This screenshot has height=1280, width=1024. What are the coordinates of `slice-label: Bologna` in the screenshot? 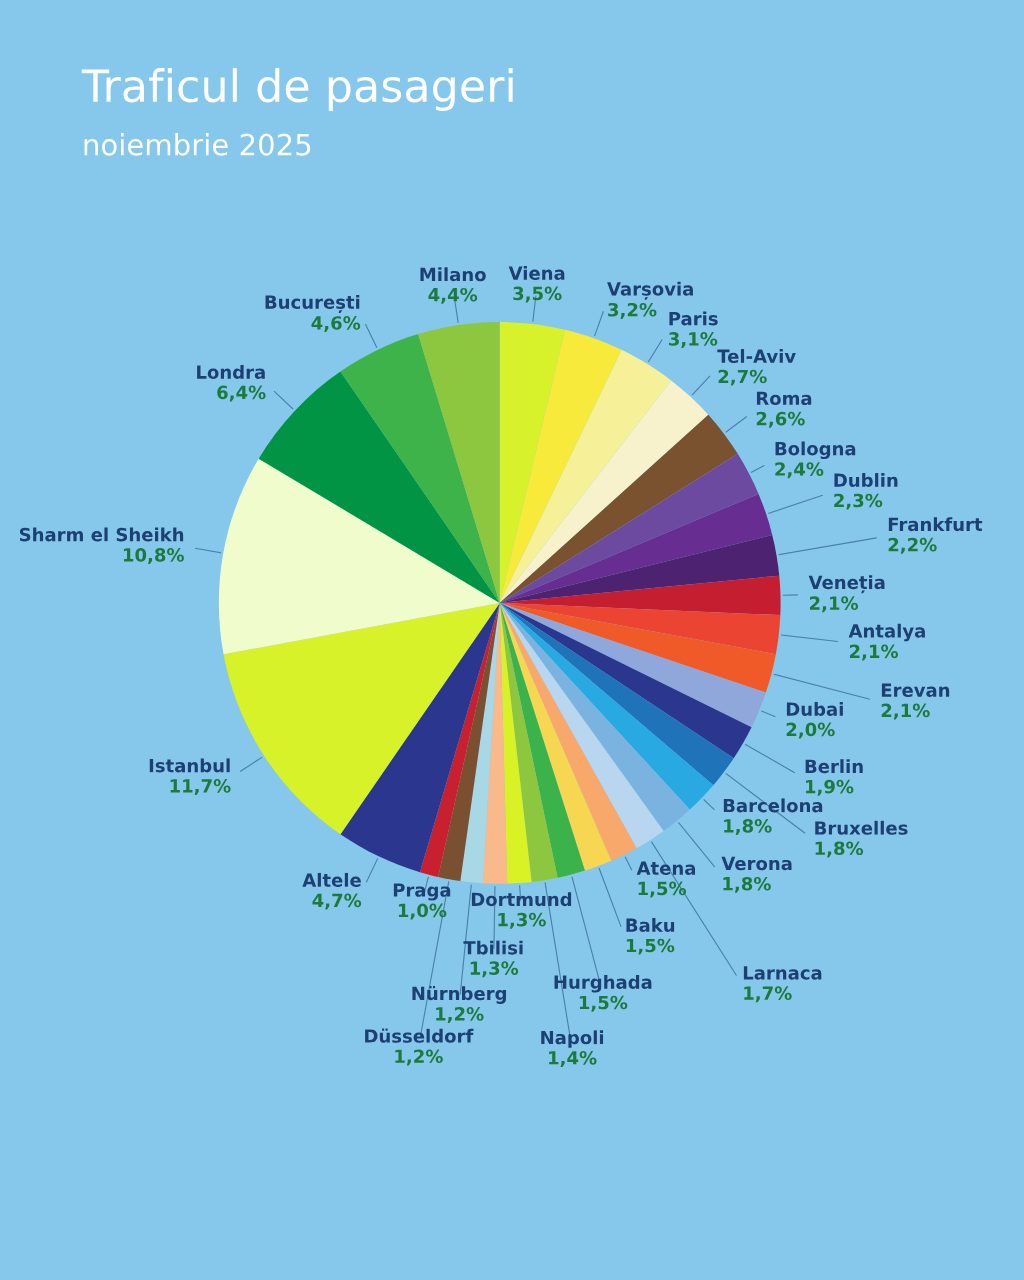 It's located at (815, 450).